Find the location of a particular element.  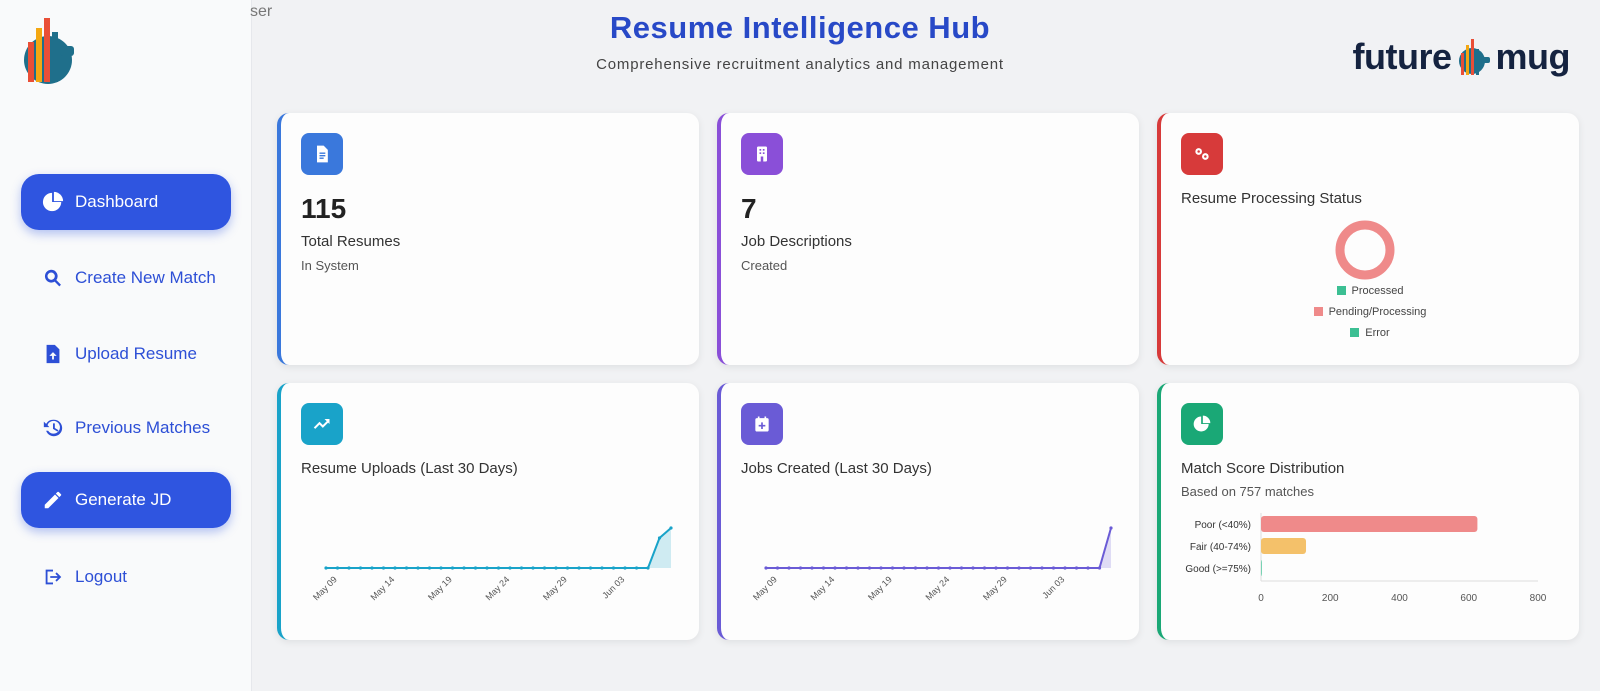

processing-status-title: Resume Processing Status is located at coordinates (1271, 198).